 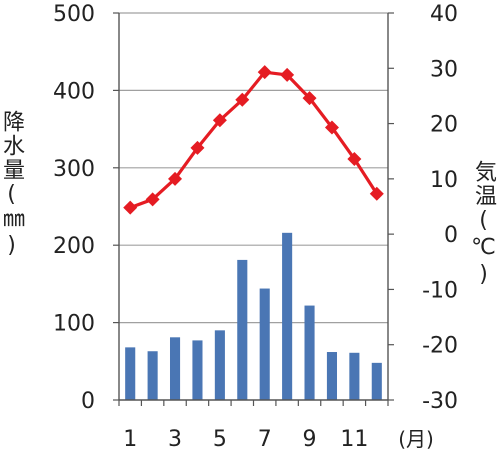 I want to click on x-tick-label: 1, so click(x=130, y=439).